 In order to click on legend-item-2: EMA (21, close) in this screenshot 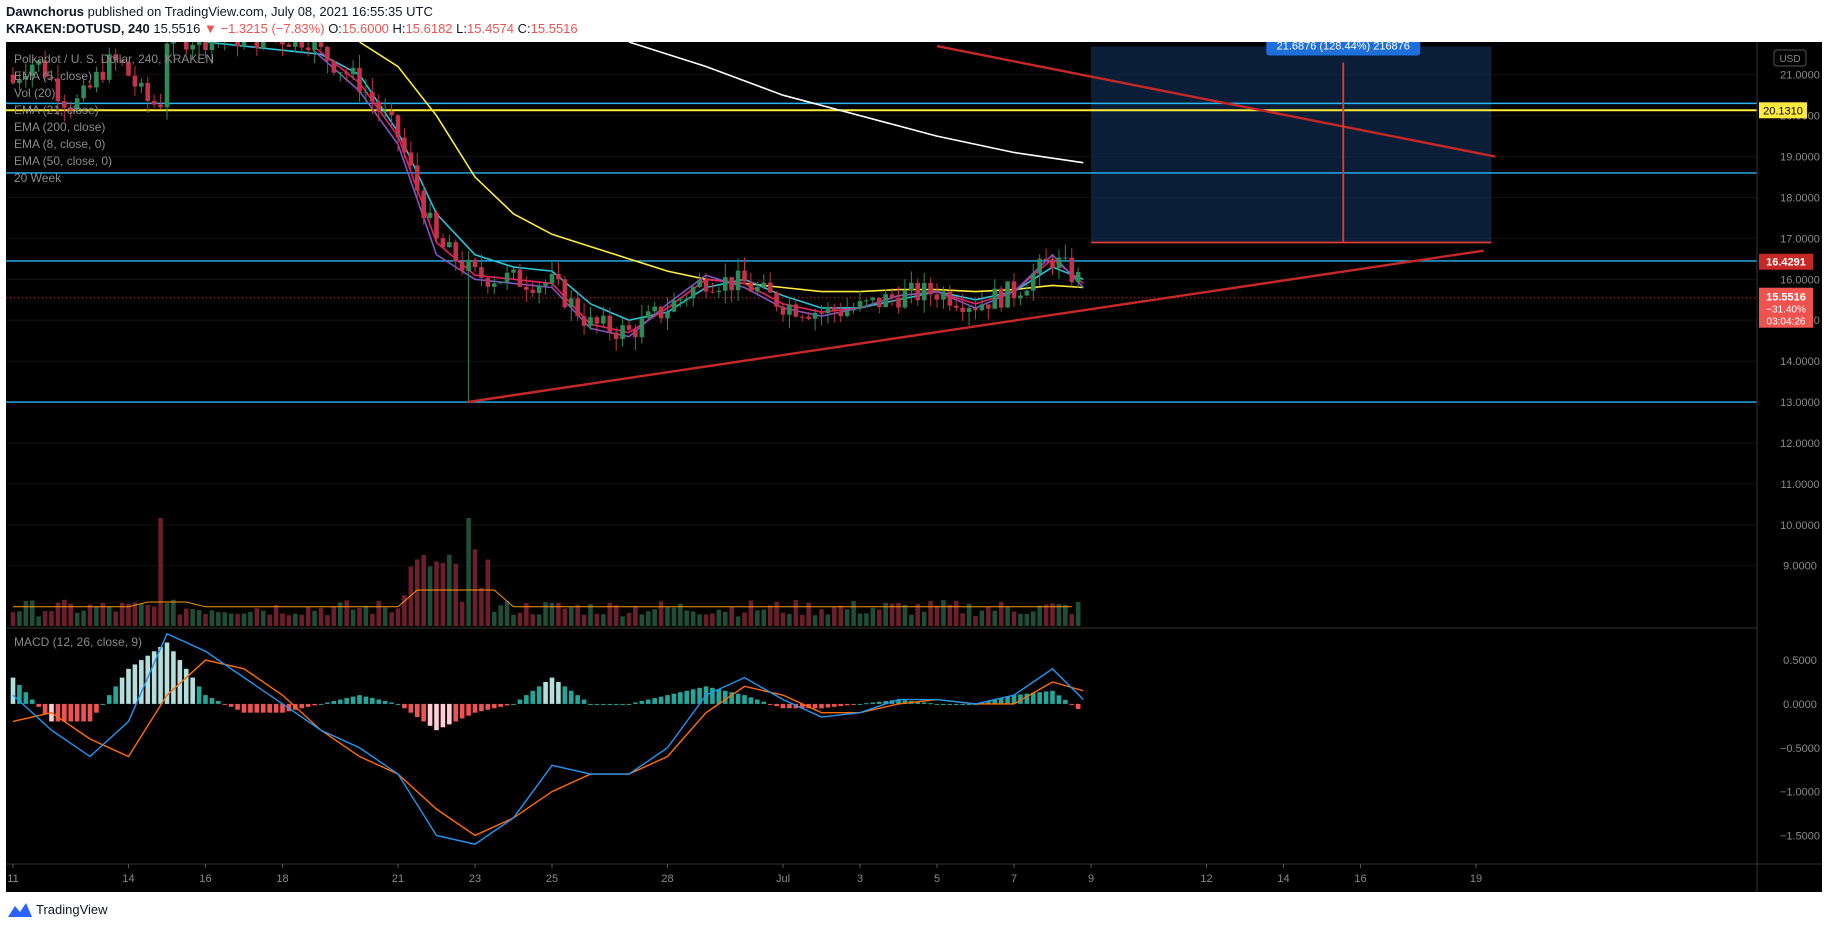, I will do `click(56, 110)`.